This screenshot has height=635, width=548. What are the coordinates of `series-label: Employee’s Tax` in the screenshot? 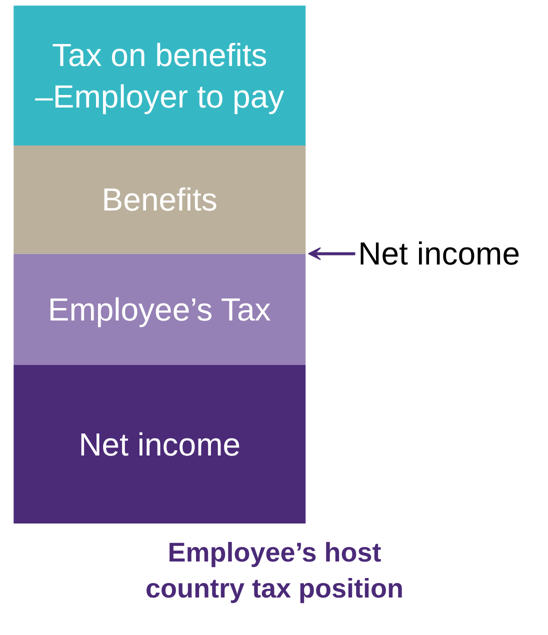 It's located at (159, 309).